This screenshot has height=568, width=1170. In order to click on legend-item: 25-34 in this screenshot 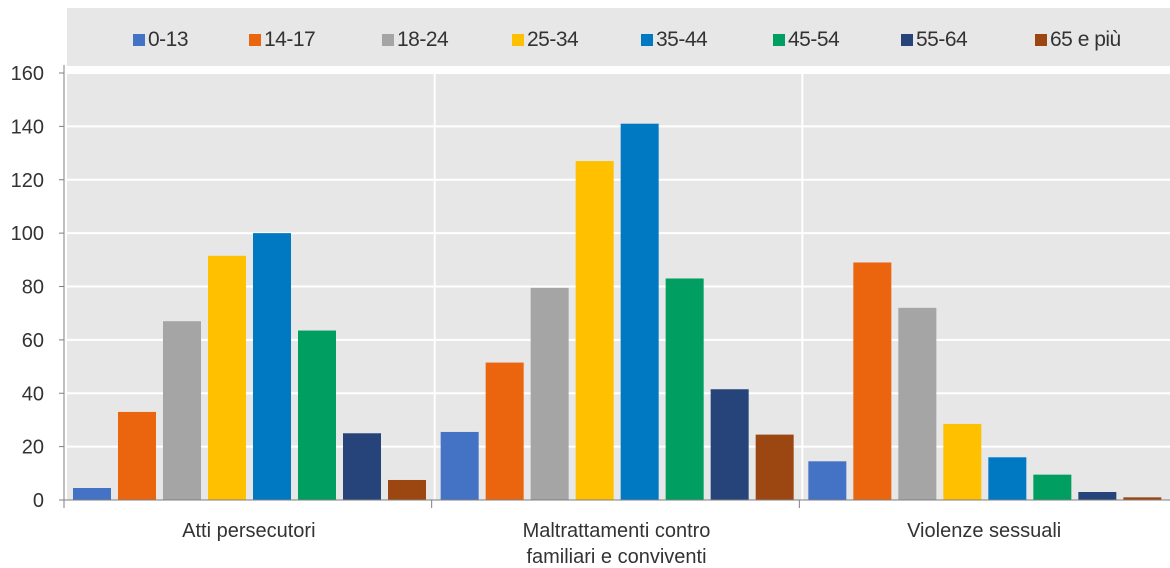, I will do `click(545, 40)`.